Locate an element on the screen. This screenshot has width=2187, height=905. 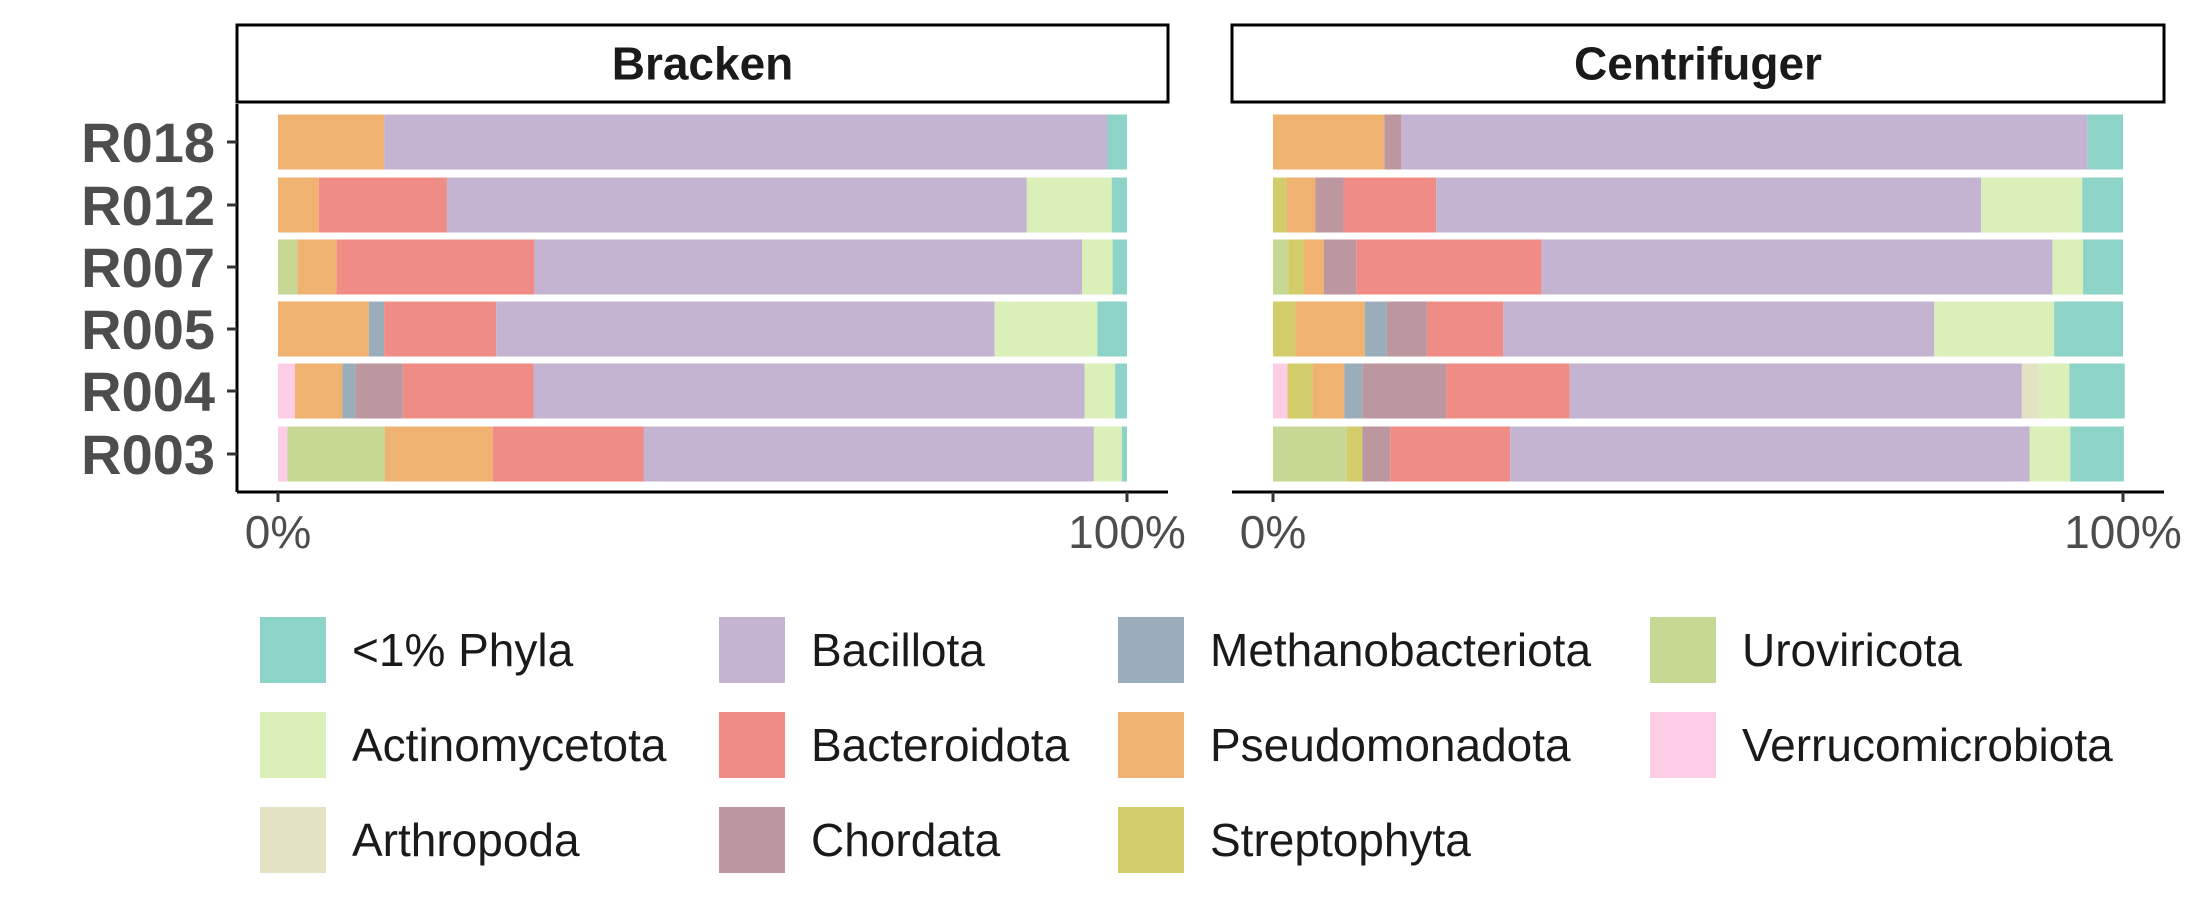
bar-segment-centrifuger-r004-bacteroidota is located at coordinates (1508, 391).